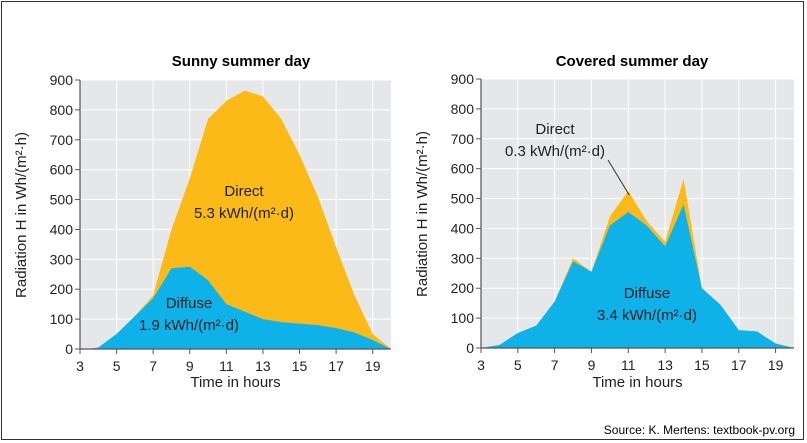  Describe the element at coordinates (699, 430) in the screenshot. I see `source-caption: Source: K. Mertens: textbook-pv.org` at that location.